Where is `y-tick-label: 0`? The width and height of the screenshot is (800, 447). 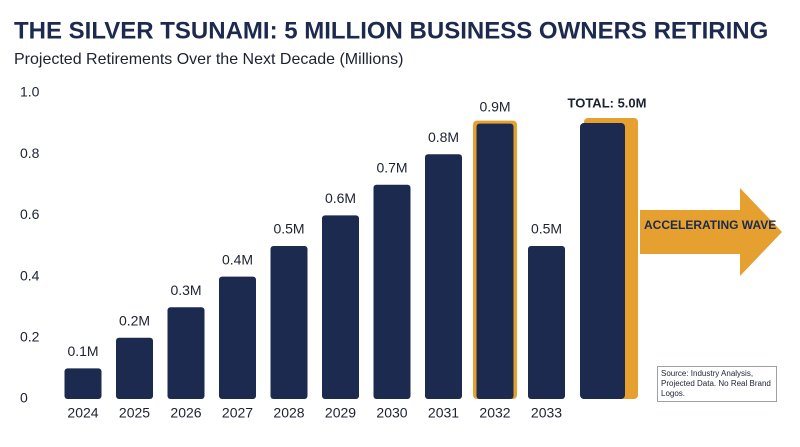 y-tick-label: 0 is located at coordinates (24, 398).